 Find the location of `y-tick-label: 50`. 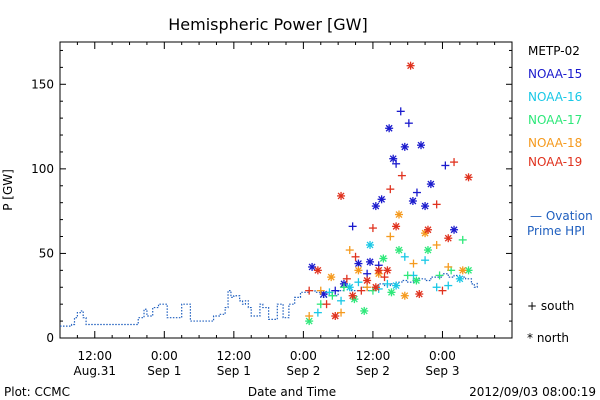

y-tick-label: 50 is located at coordinates (46, 253).